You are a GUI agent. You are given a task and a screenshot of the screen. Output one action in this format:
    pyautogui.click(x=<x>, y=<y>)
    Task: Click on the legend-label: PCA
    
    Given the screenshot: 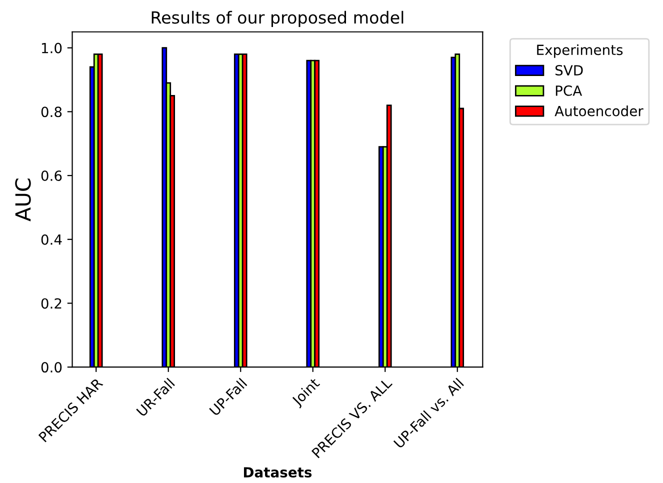 What is the action you would take?
    pyautogui.click(x=569, y=90)
    